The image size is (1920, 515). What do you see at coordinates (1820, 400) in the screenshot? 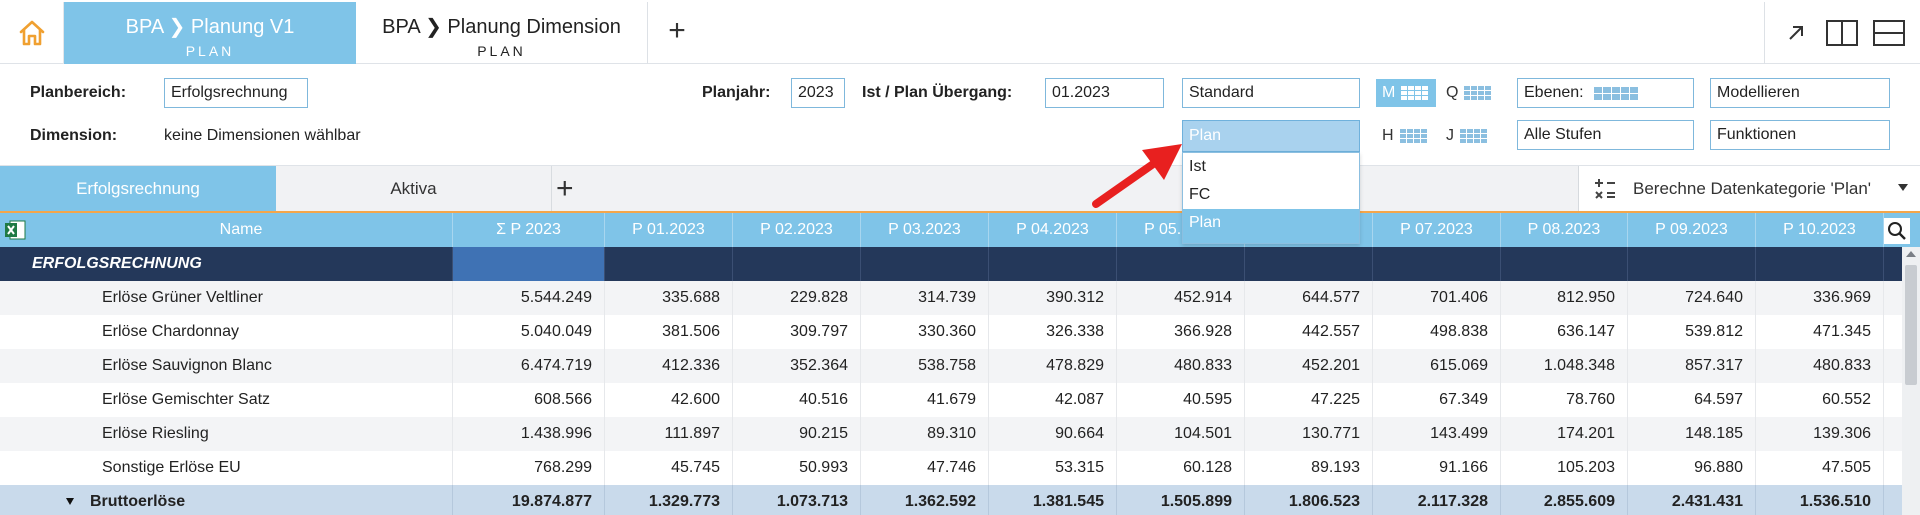
I see `value-cell: 60.552` at bounding box center [1820, 400].